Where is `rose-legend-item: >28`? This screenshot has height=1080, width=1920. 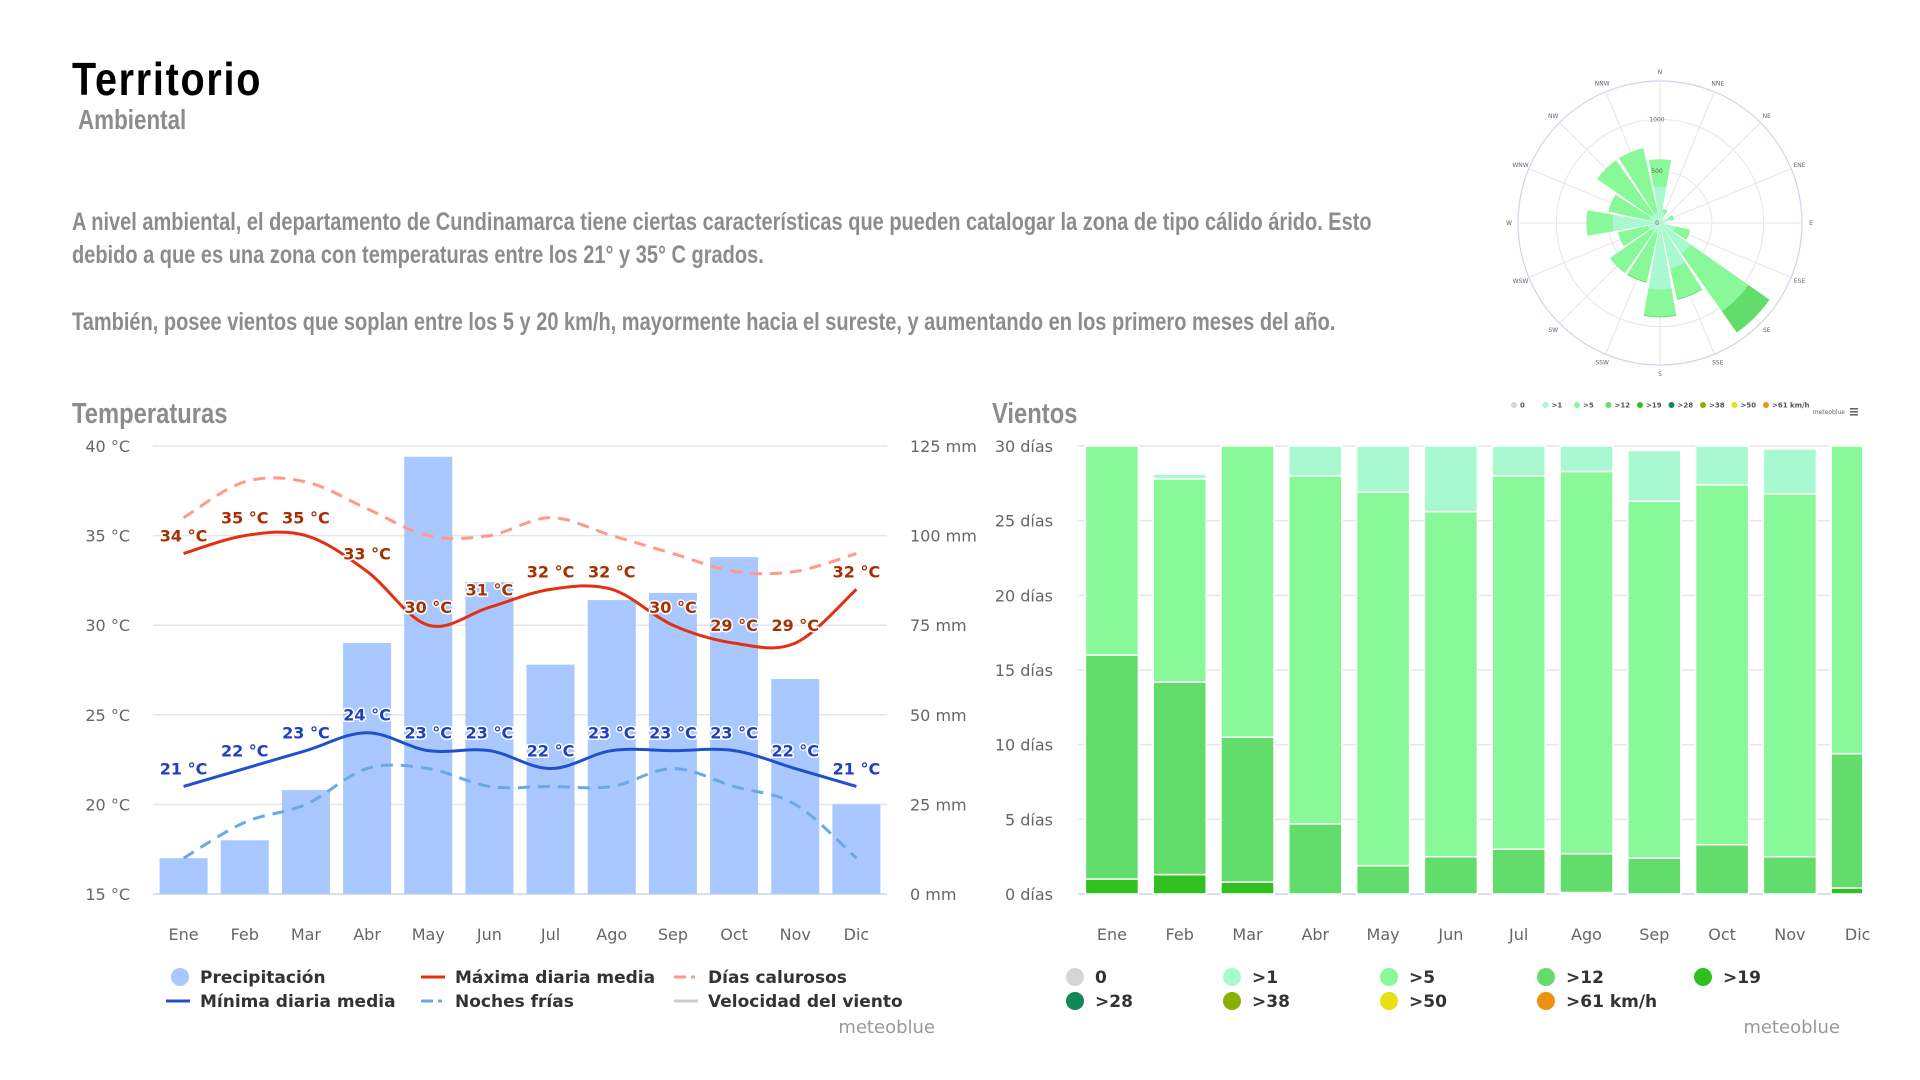 rose-legend-item: >28 is located at coordinates (1681, 406).